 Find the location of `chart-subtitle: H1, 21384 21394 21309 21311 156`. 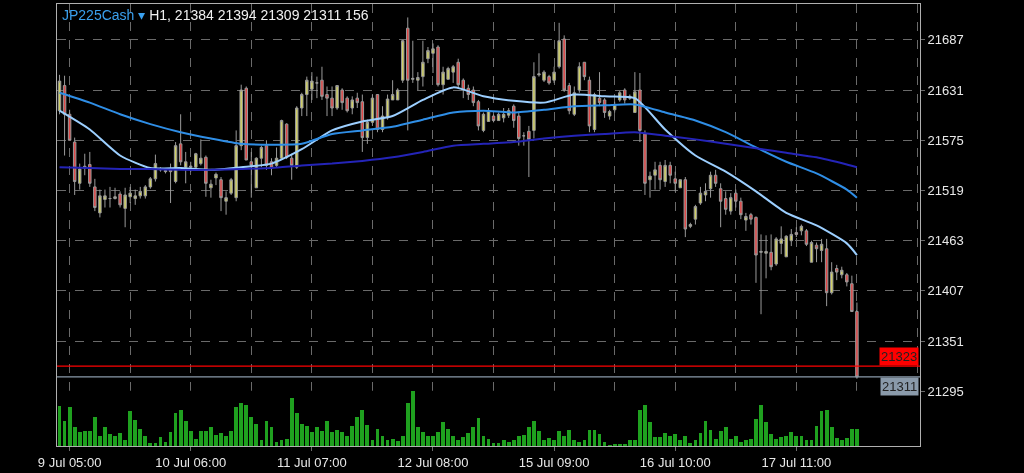

chart-subtitle: H1, 21384 21394 21309 21311 156 is located at coordinates (259, 15).